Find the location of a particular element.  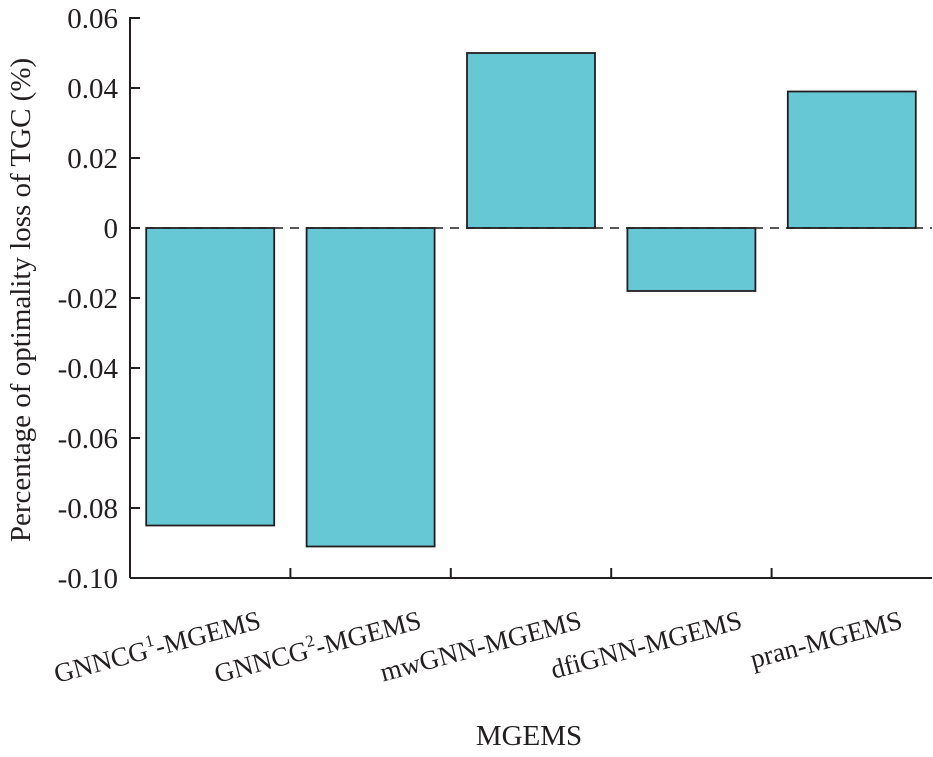

y-tick-label: 0.06 is located at coordinates (92, 19).